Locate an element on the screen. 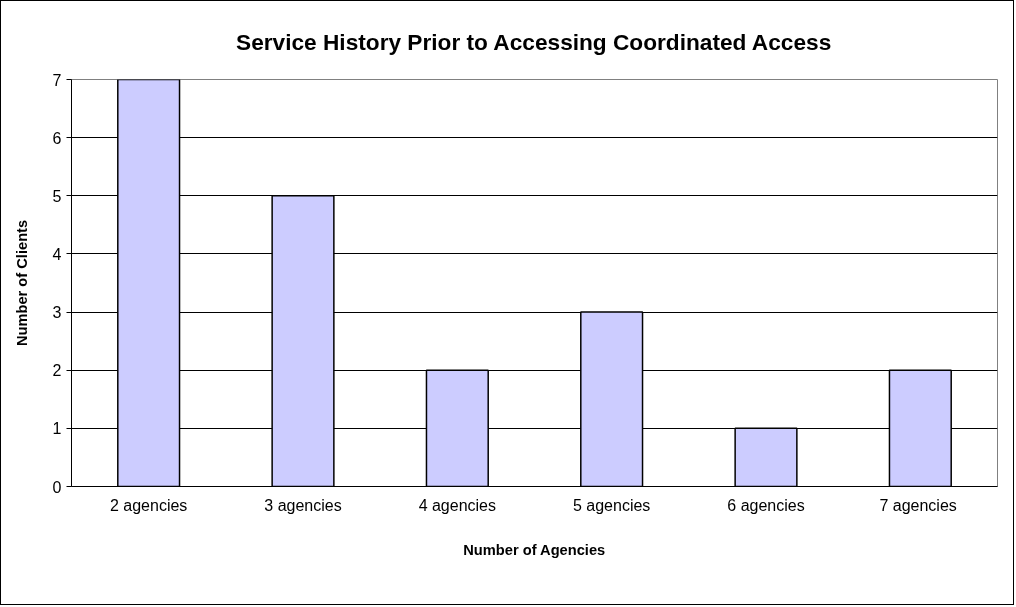 Image resolution: width=1016 pixels, height=607 pixels. y-axis-title: Number of Clients is located at coordinates (21, 283).